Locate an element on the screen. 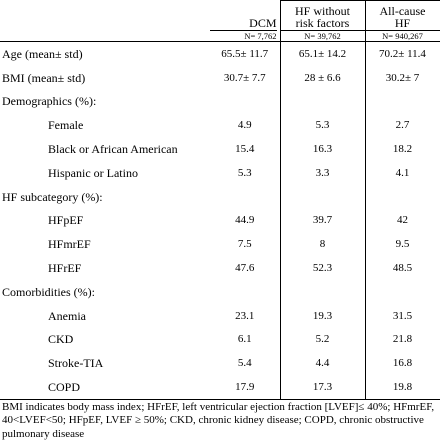 The width and height of the screenshot is (440, 445). cell-value: 15.4 is located at coordinates (245, 149).